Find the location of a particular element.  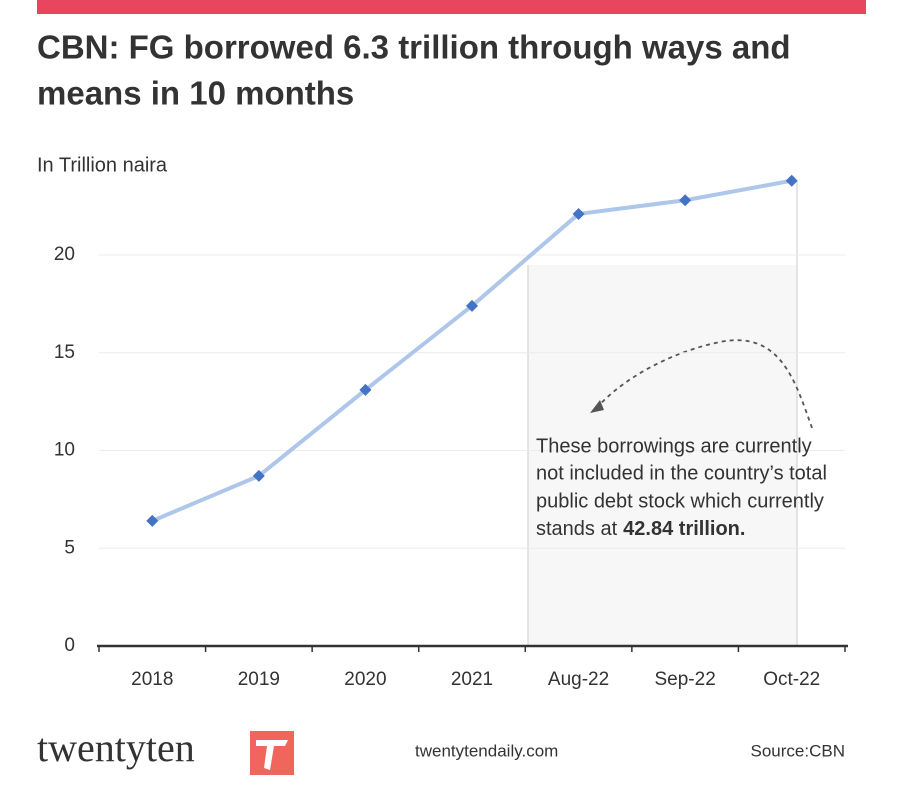

website: twentytendaily.com is located at coordinates (486, 750).